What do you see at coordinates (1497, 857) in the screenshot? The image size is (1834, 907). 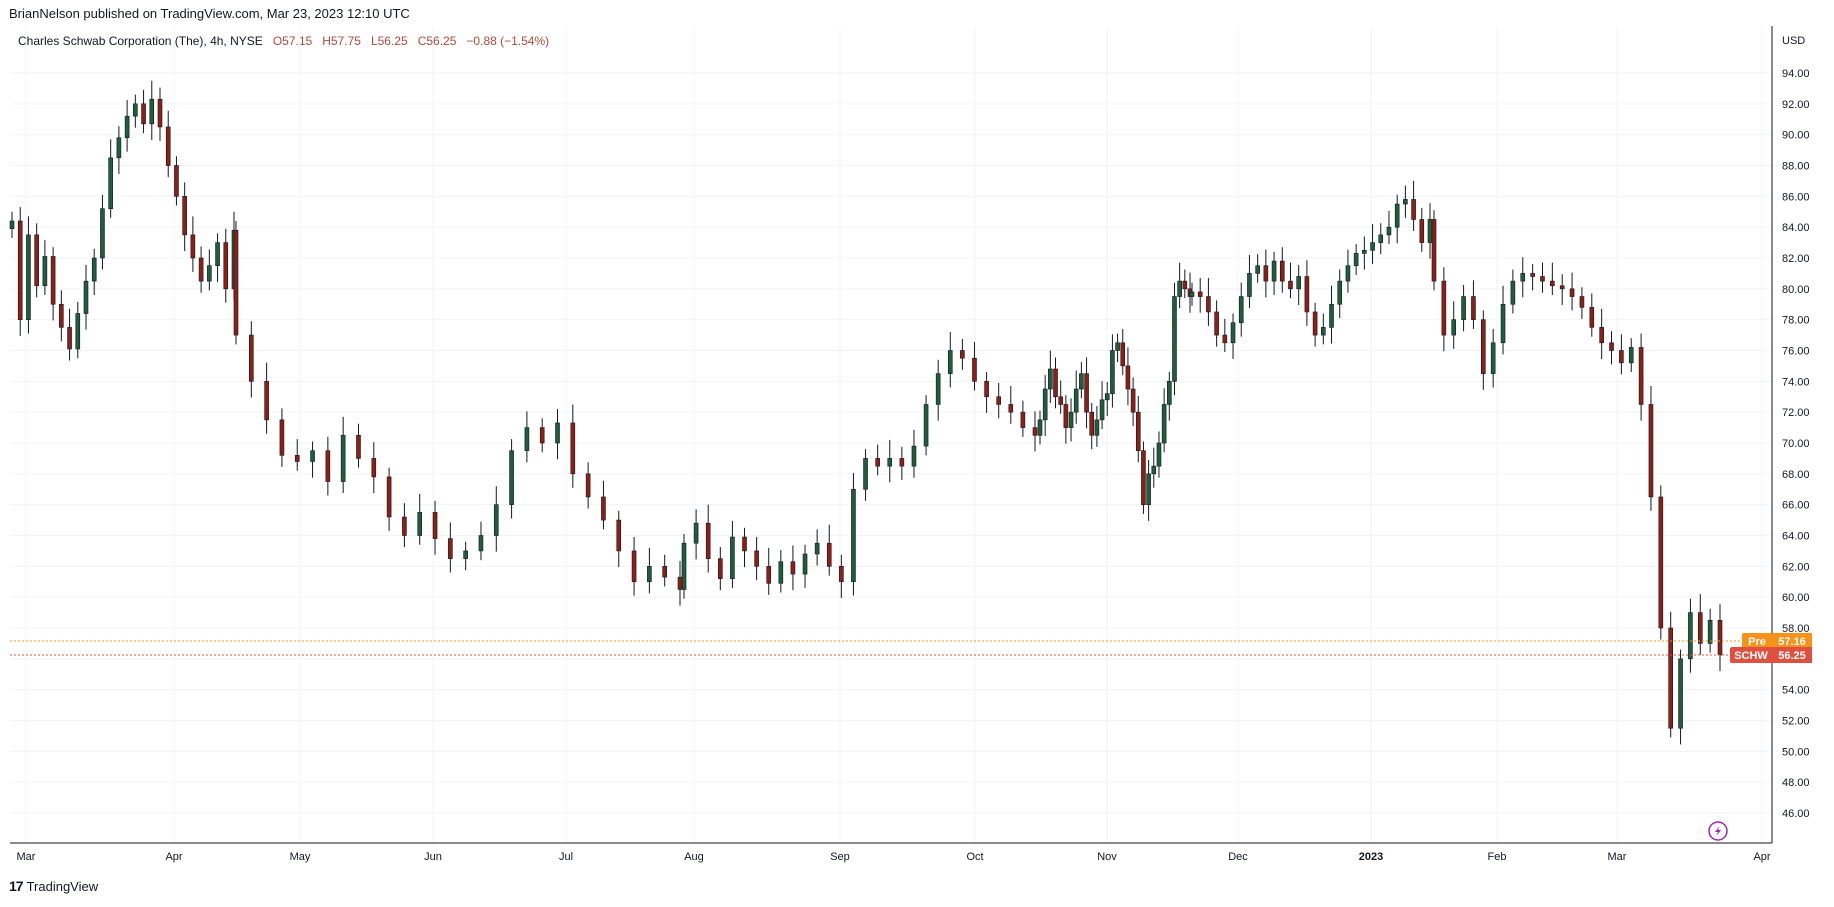 I see `time-tick-label: Feb` at bounding box center [1497, 857].